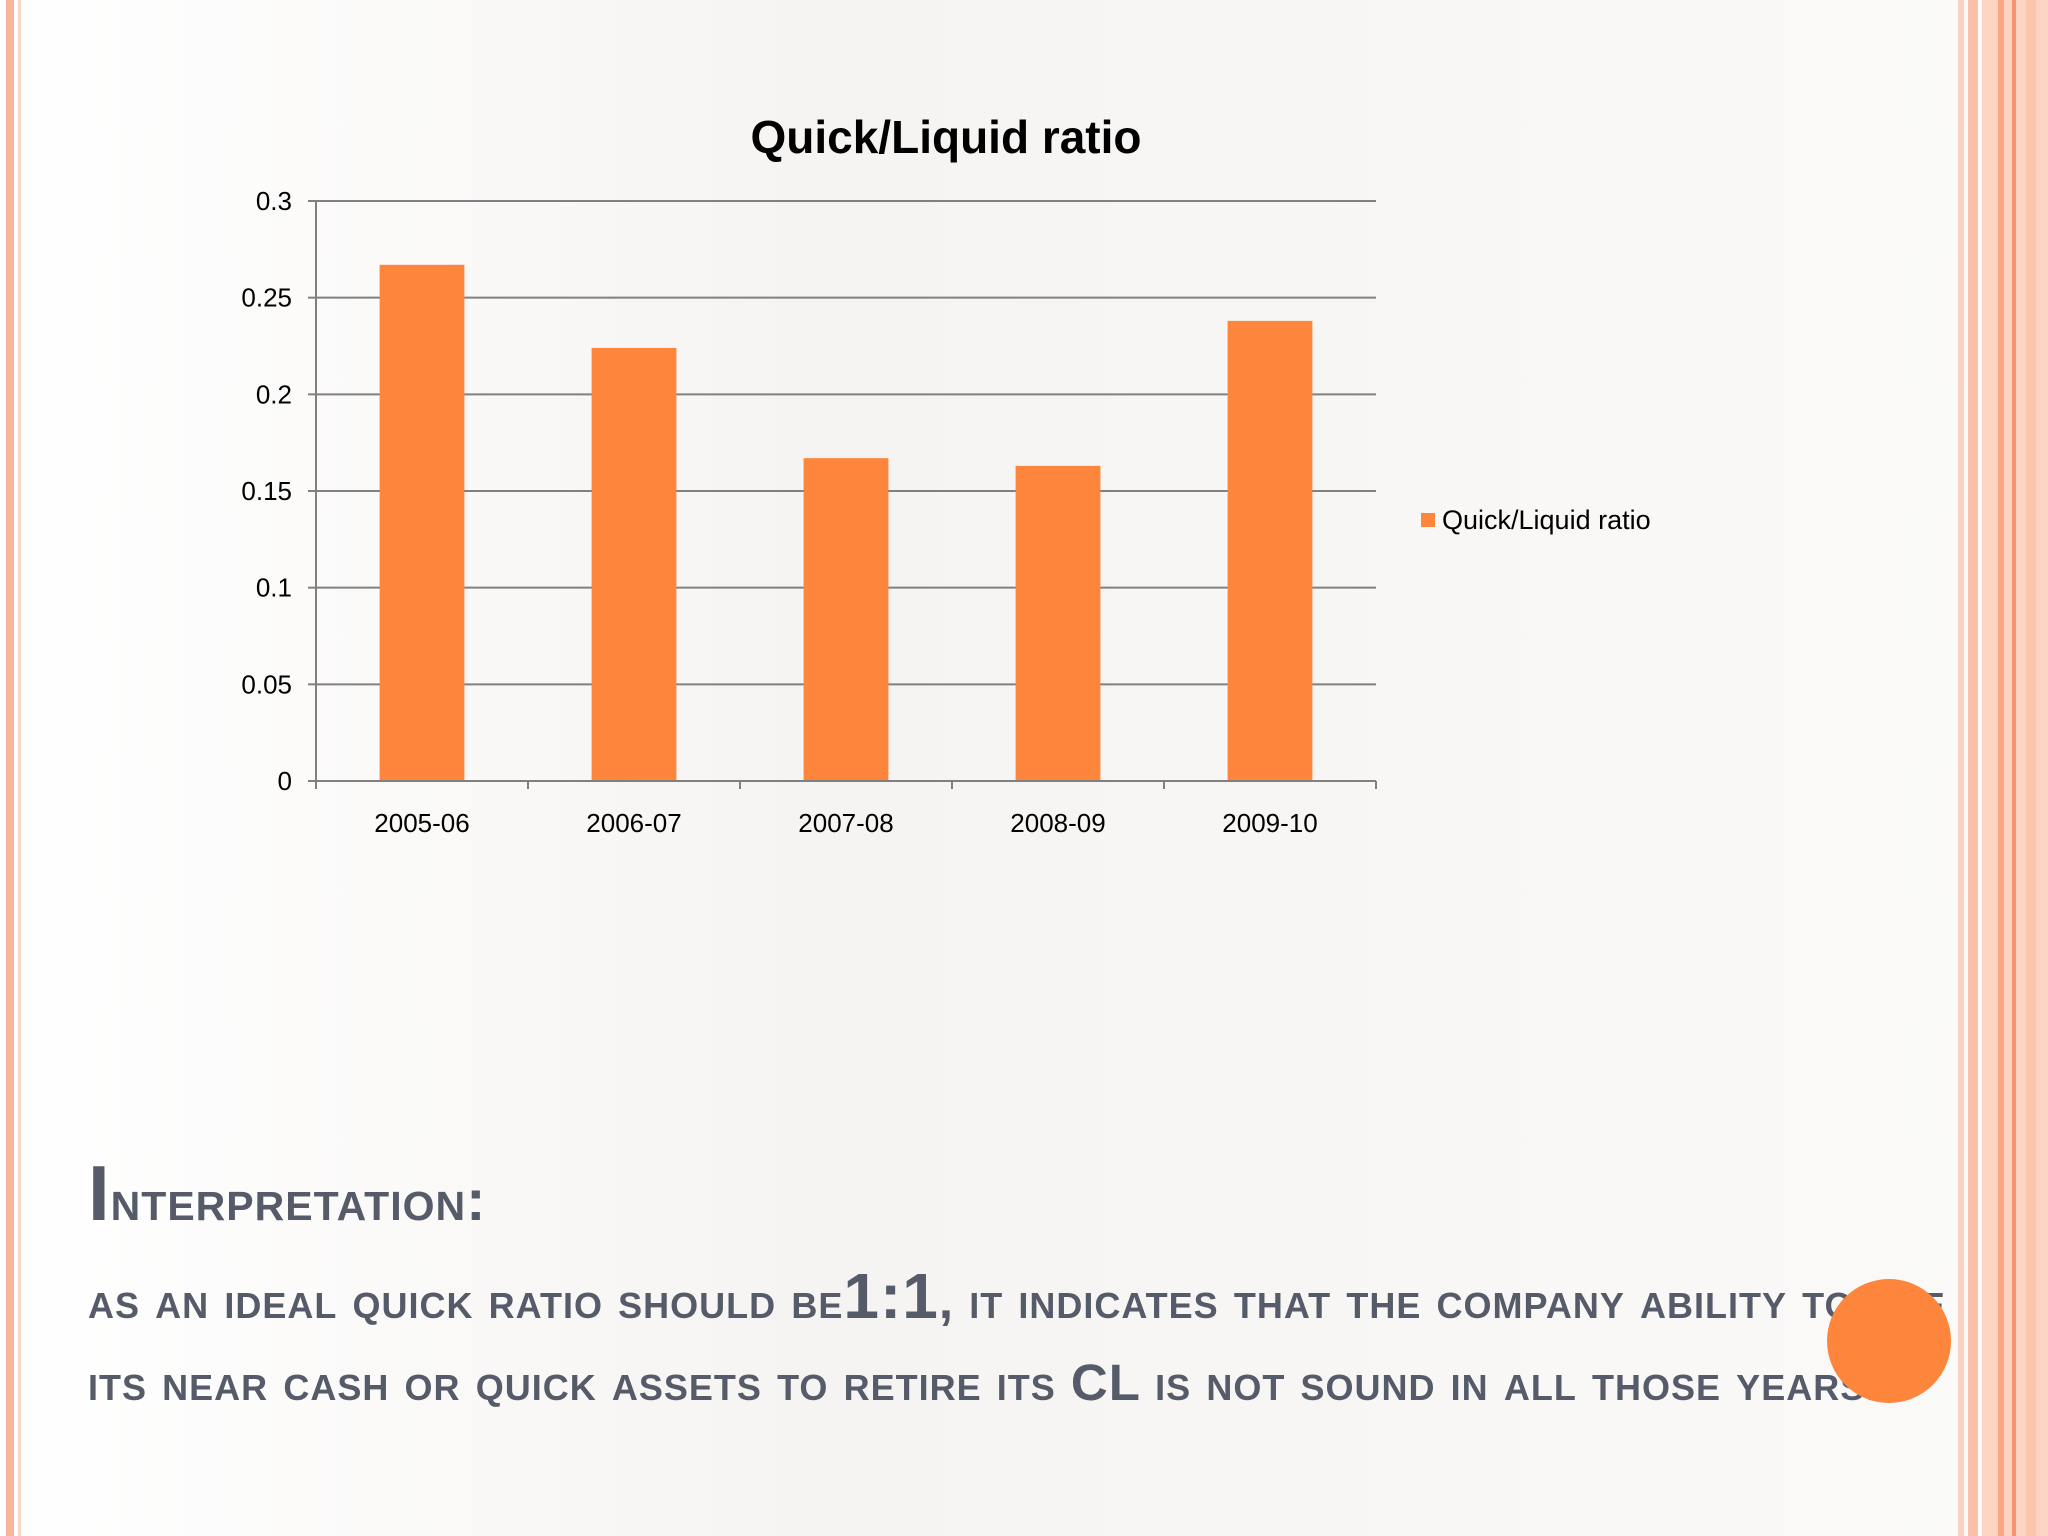  Describe the element at coordinates (285, 781) in the screenshot. I see `y-tick-label: 0` at that location.